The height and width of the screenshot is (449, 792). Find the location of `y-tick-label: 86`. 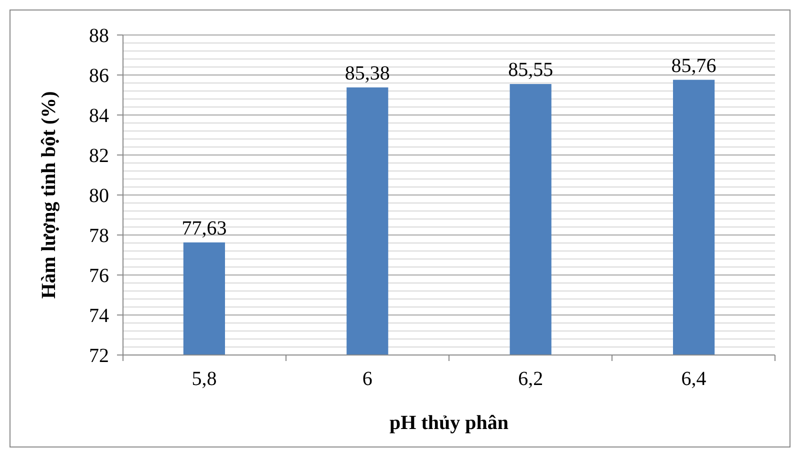

y-tick-label: 86 is located at coordinates (99, 76).